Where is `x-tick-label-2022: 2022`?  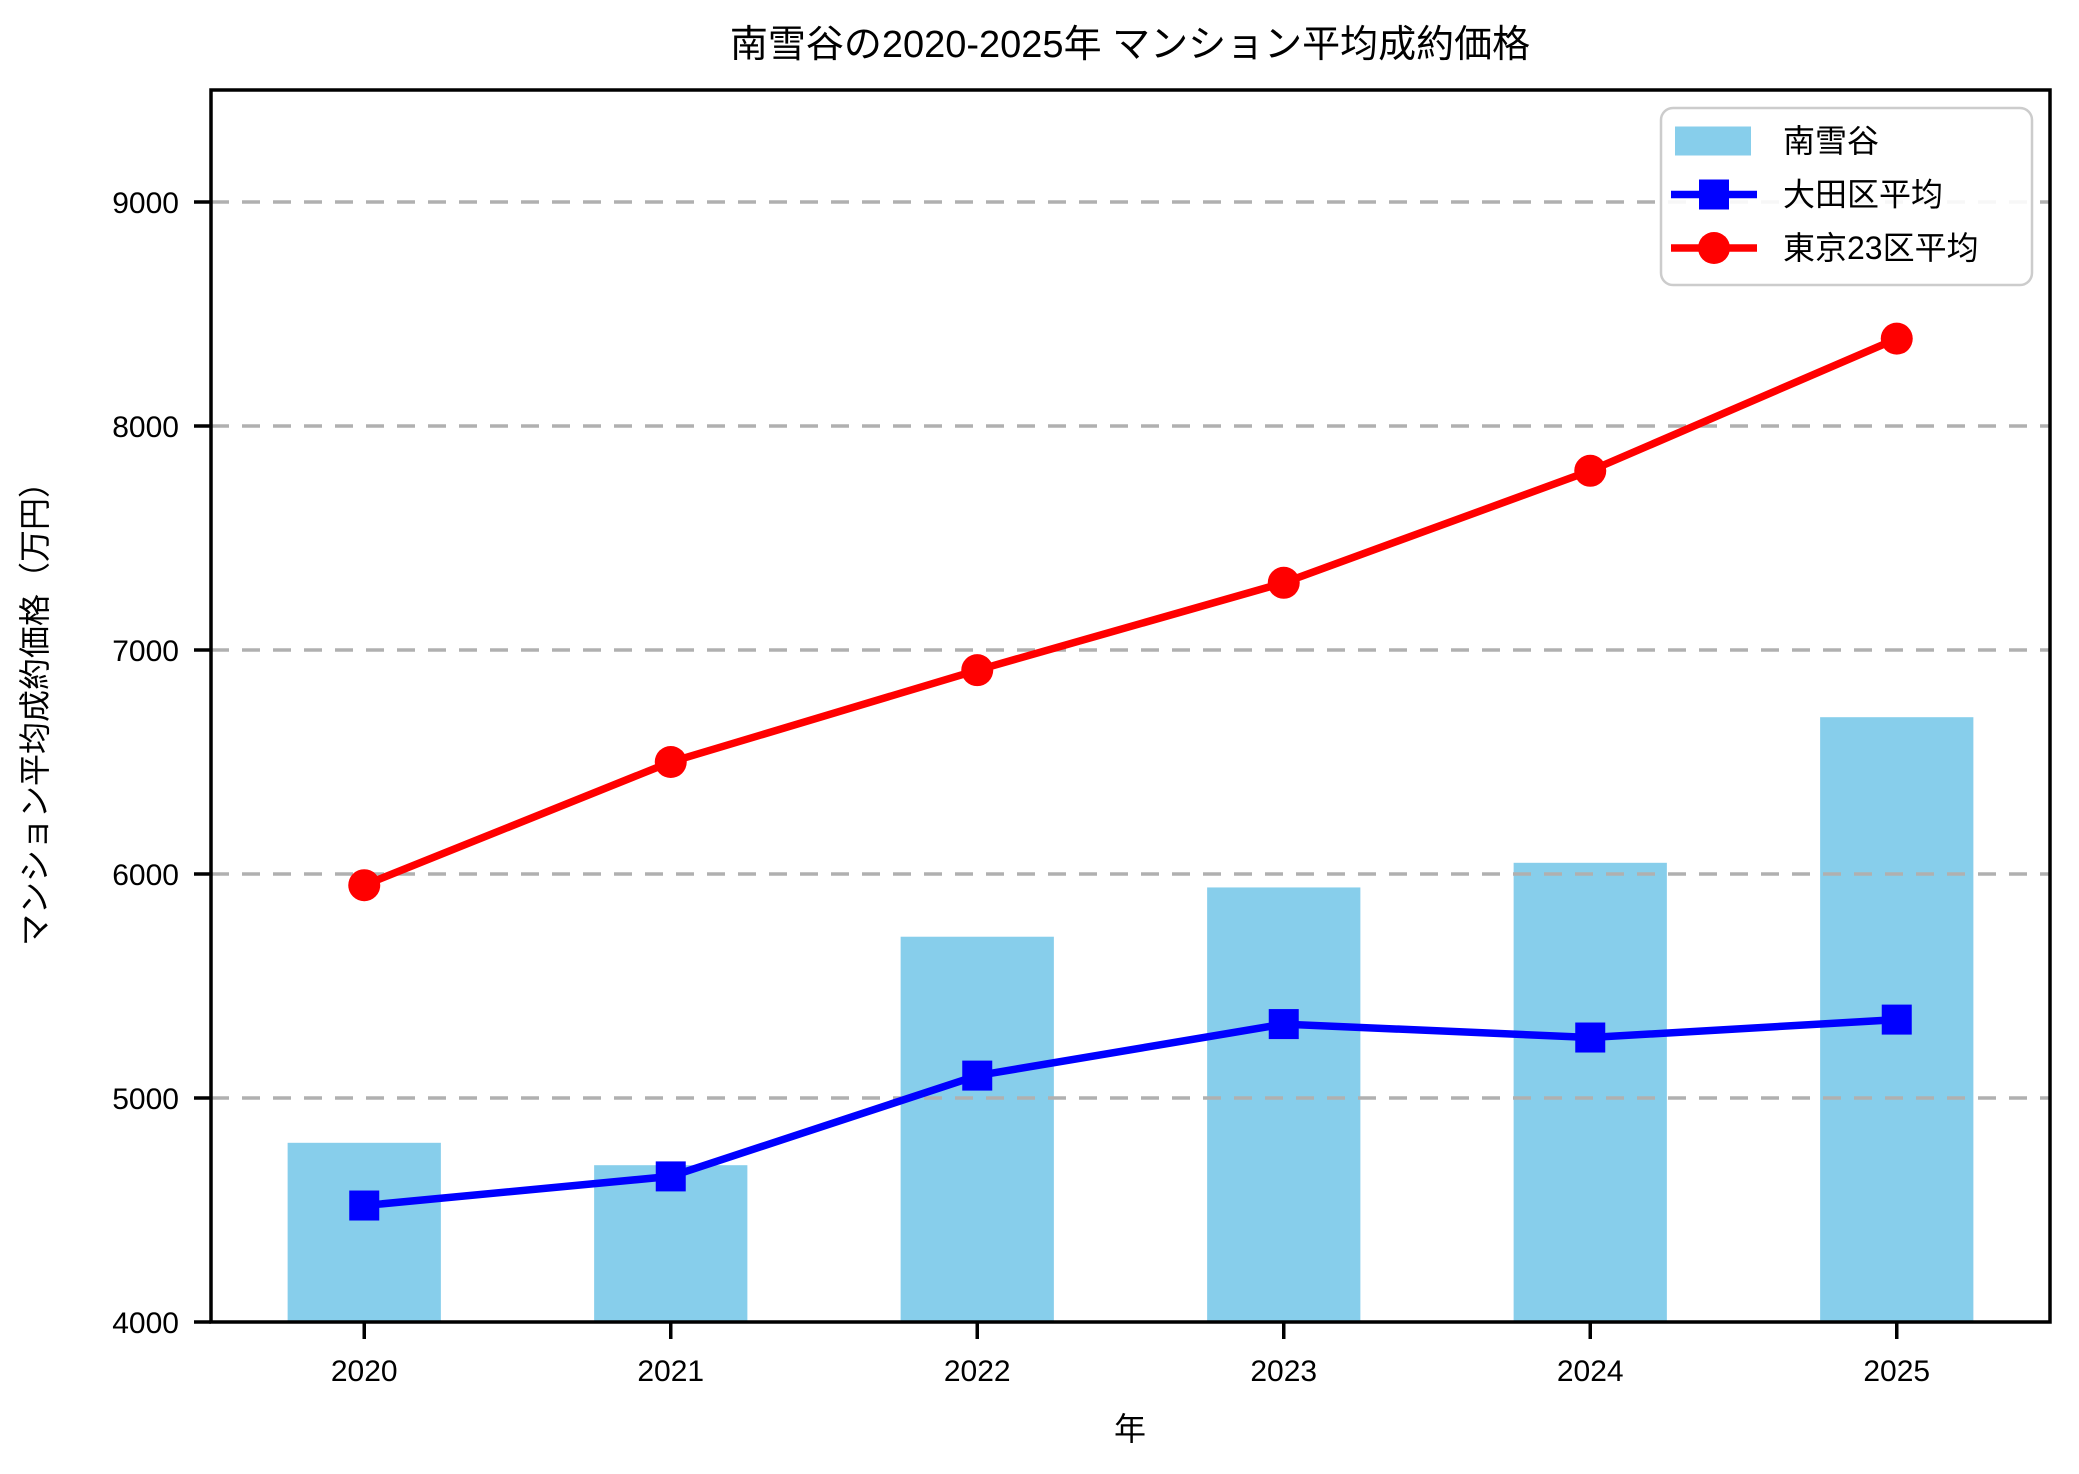 x-tick-label-2022: 2022 is located at coordinates (977, 1371).